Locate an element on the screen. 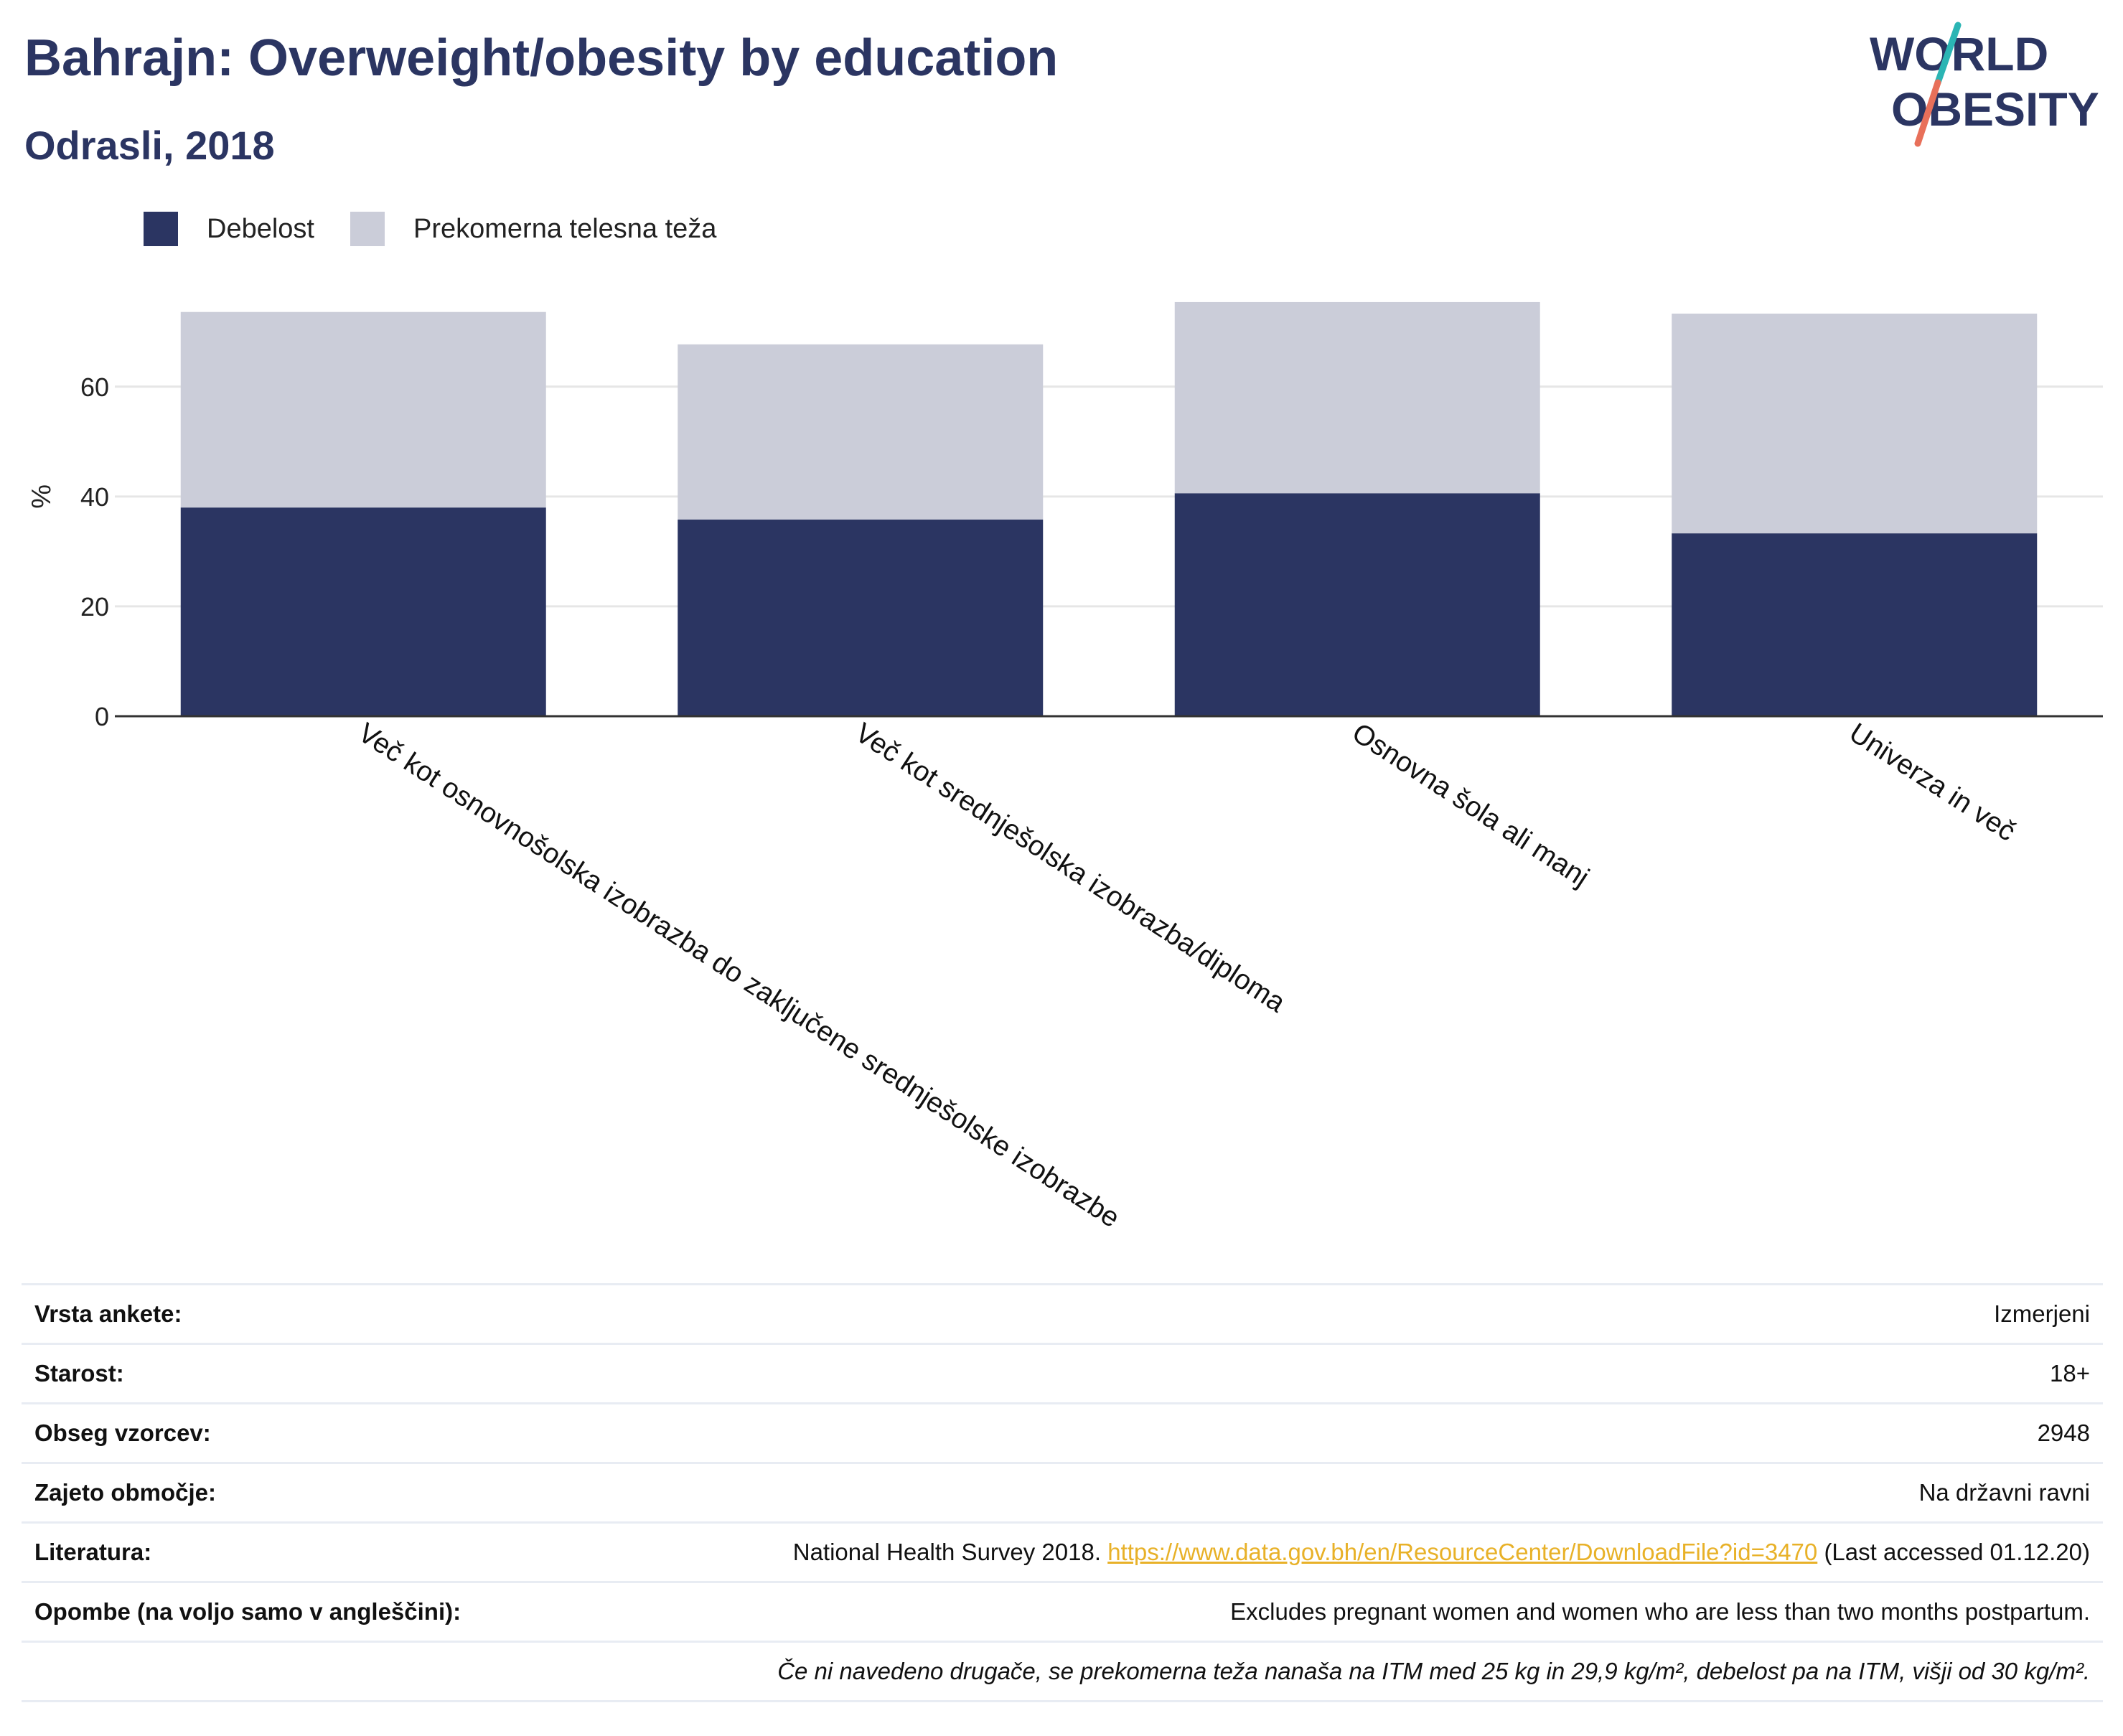 The height and width of the screenshot is (1736, 2123). y-tick-label: 40 is located at coordinates (94, 497).